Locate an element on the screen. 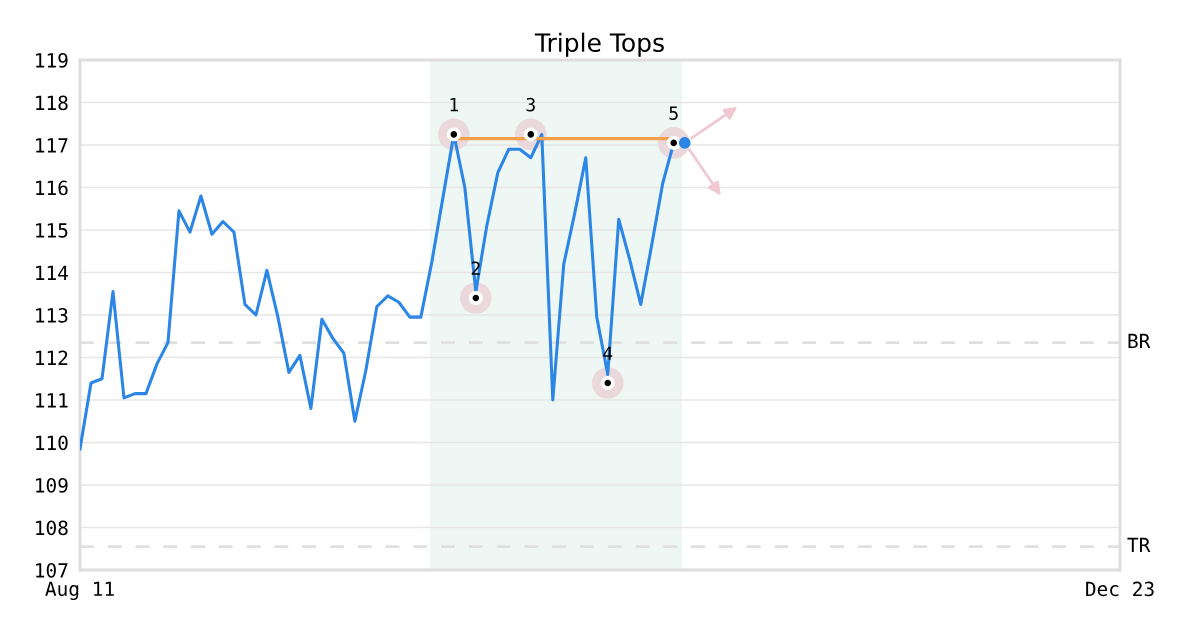  ref-line-label: TR is located at coordinates (1139, 545).